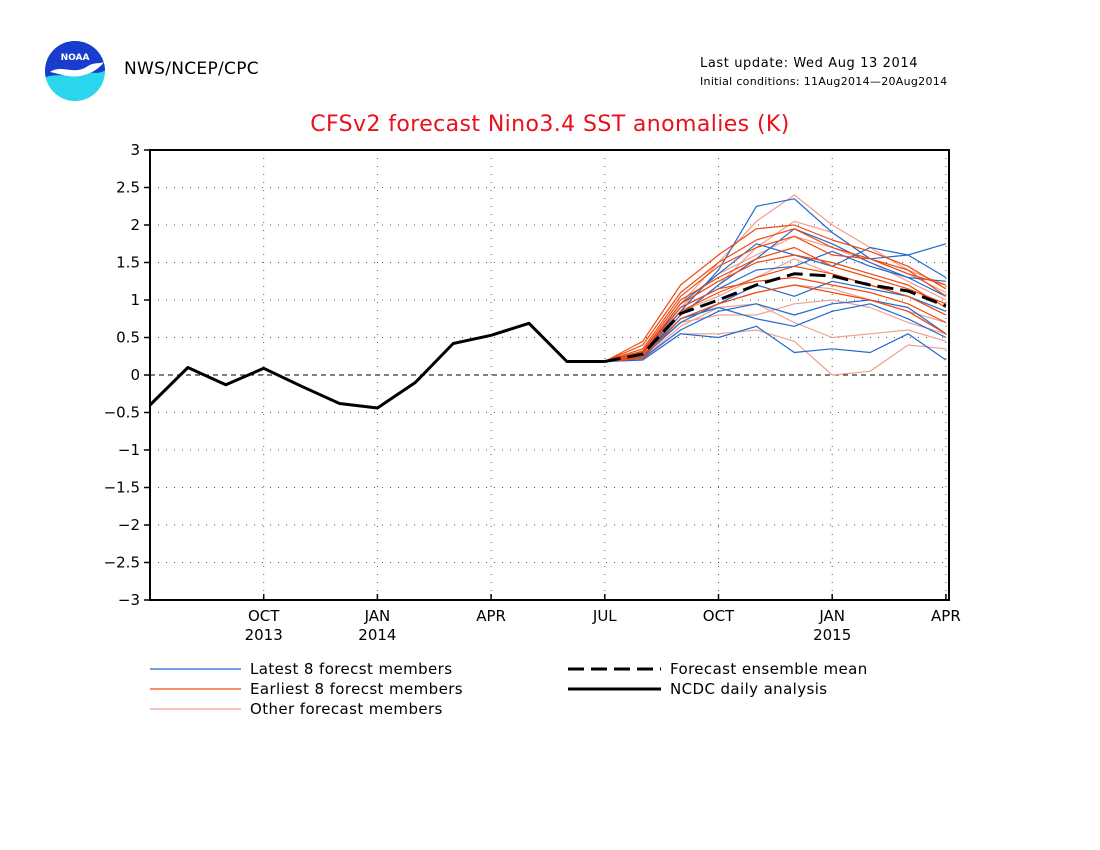 The width and height of the screenshot is (1100, 850). Describe the element at coordinates (135, 225) in the screenshot. I see `y-tick-label: 2` at that location.